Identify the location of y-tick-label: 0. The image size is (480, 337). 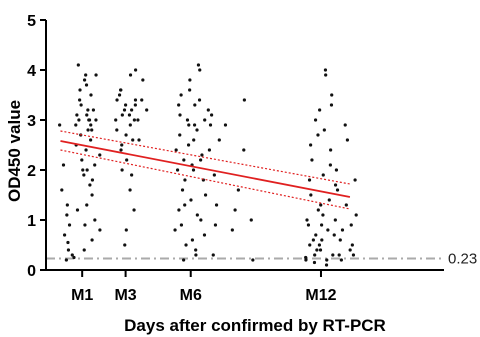
(31, 271).